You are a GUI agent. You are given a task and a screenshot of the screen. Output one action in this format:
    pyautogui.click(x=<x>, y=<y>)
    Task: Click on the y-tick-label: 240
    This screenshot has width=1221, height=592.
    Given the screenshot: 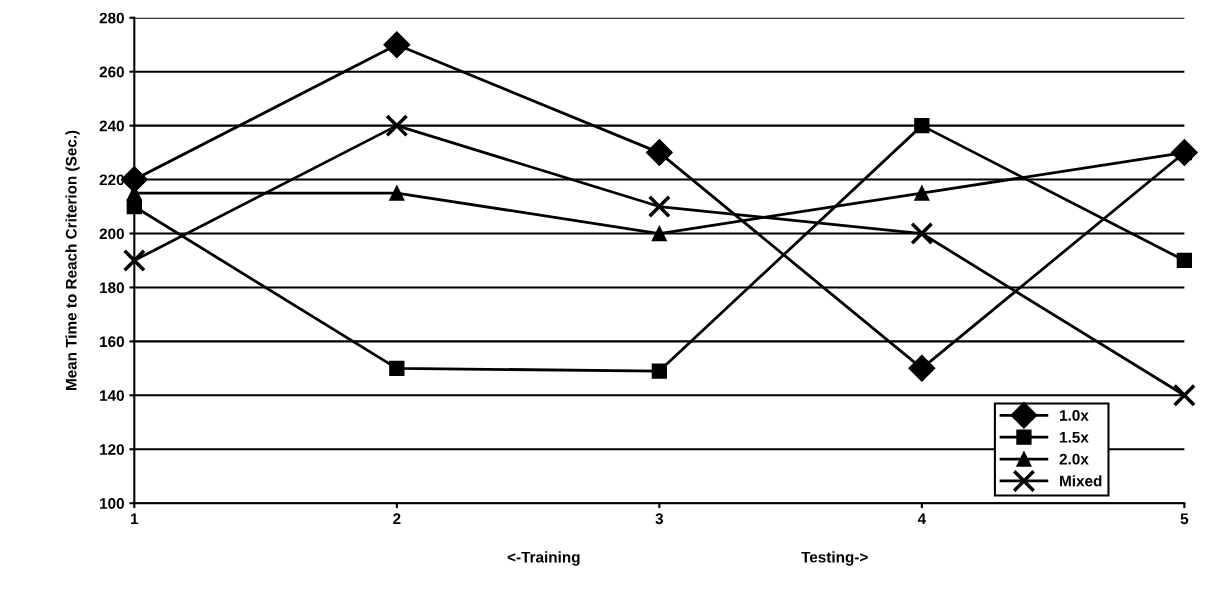 What is the action you would take?
    pyautogui.click(x=111, y=126)
    